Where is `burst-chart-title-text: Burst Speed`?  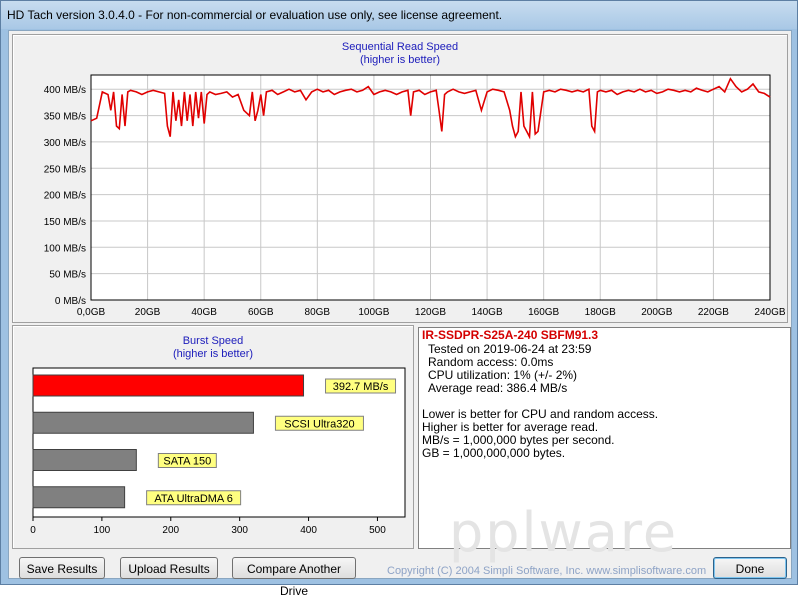
burst-chart-title-text: Burst Speed is located at coordinates (213, 341).